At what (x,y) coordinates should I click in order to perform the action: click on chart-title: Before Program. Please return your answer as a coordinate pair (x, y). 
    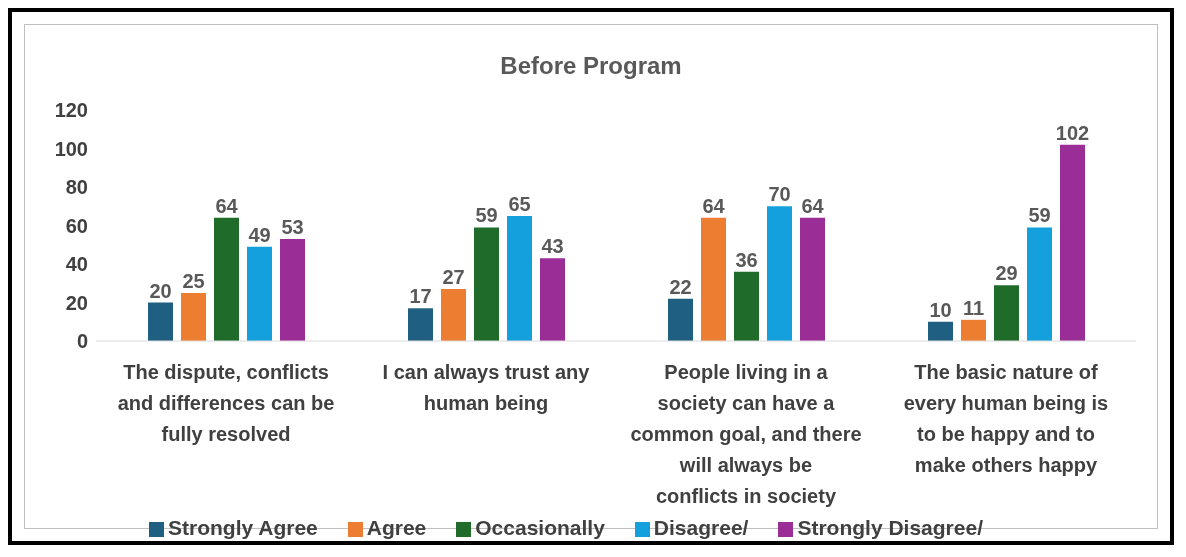
    Looking at the image, I should click on (591, 66).